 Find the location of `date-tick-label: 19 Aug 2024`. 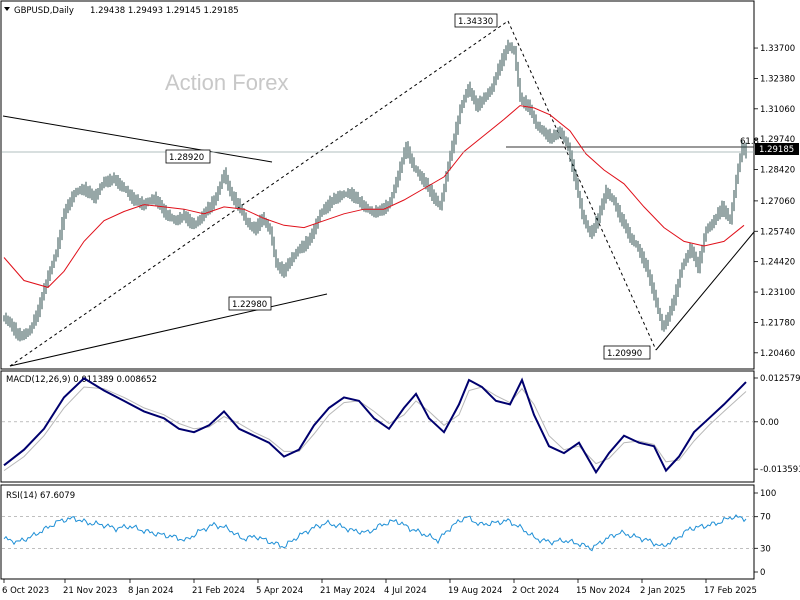

date-tick-label: 19 Aug 2024 is located at coordinates (475, 591).